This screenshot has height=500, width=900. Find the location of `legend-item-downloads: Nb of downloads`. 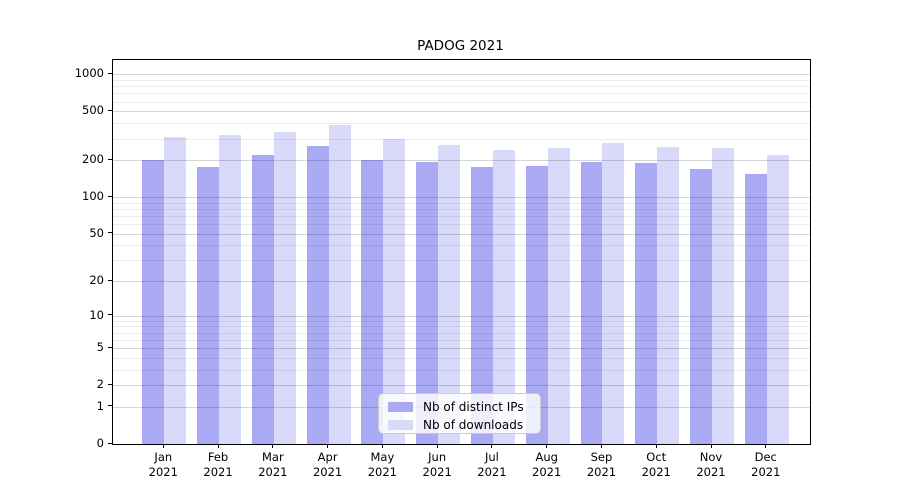

legend-item-downloads: Nb of downloads is located at coordinates (464, 424).